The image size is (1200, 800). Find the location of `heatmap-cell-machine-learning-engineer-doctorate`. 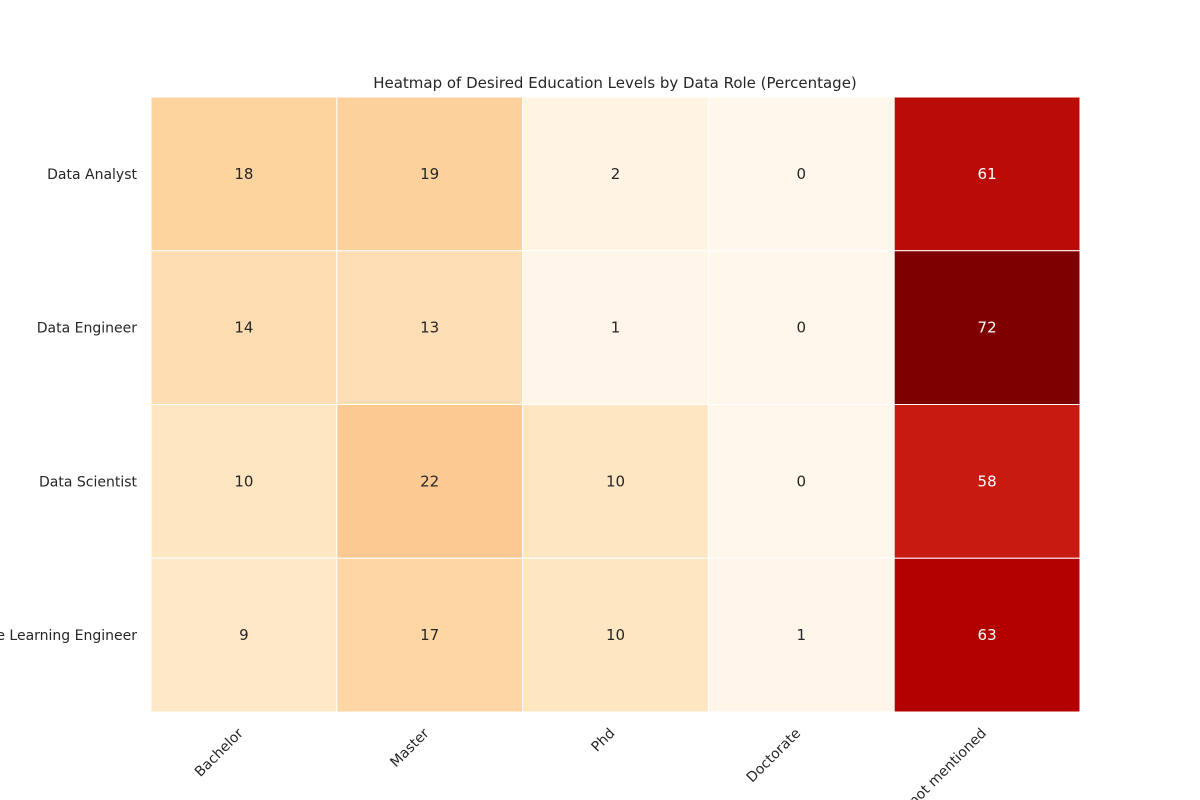

heatmap-cell-machine-learning-engineer-doctorate is located at coordinates (801, 635).